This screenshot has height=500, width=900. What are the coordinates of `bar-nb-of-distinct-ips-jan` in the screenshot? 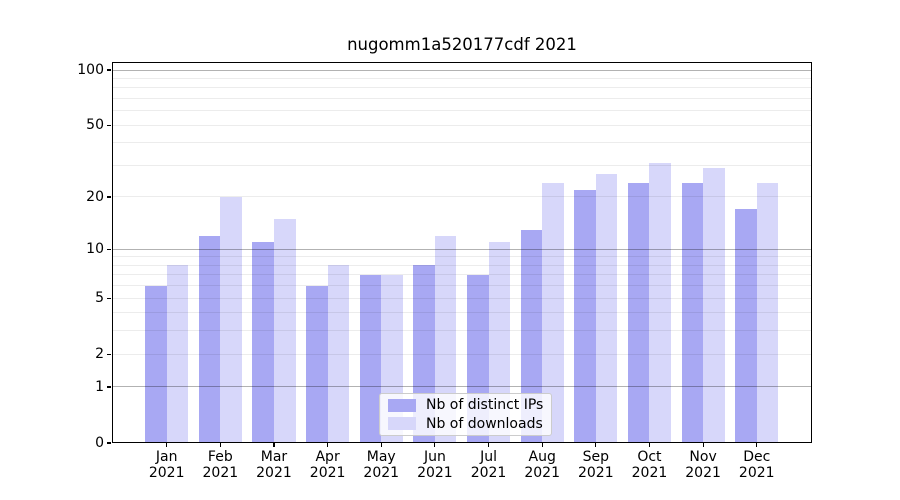 It's located at (156, 364).